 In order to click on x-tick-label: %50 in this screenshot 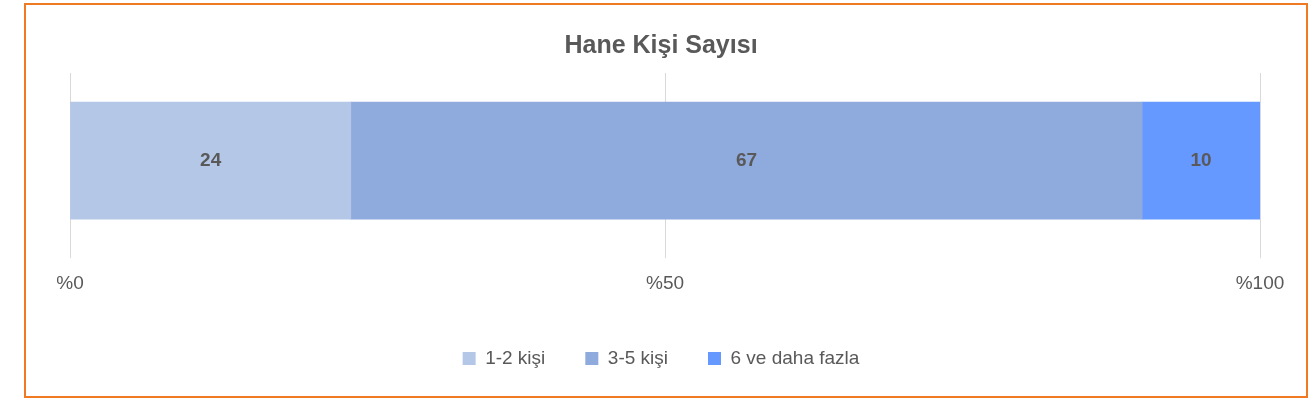, I will do `click(665, 282)`.